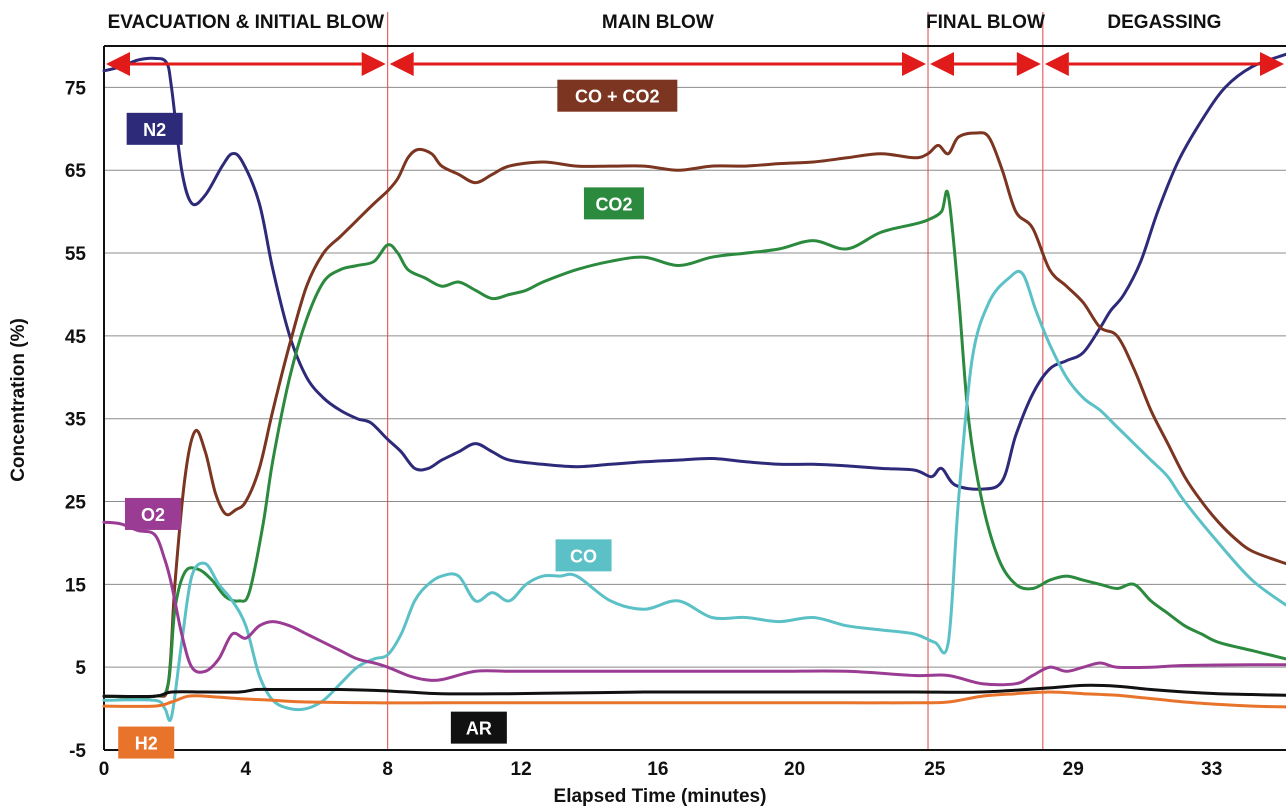  I want to click on x-tick-label-0: 0, so click(104, 769).